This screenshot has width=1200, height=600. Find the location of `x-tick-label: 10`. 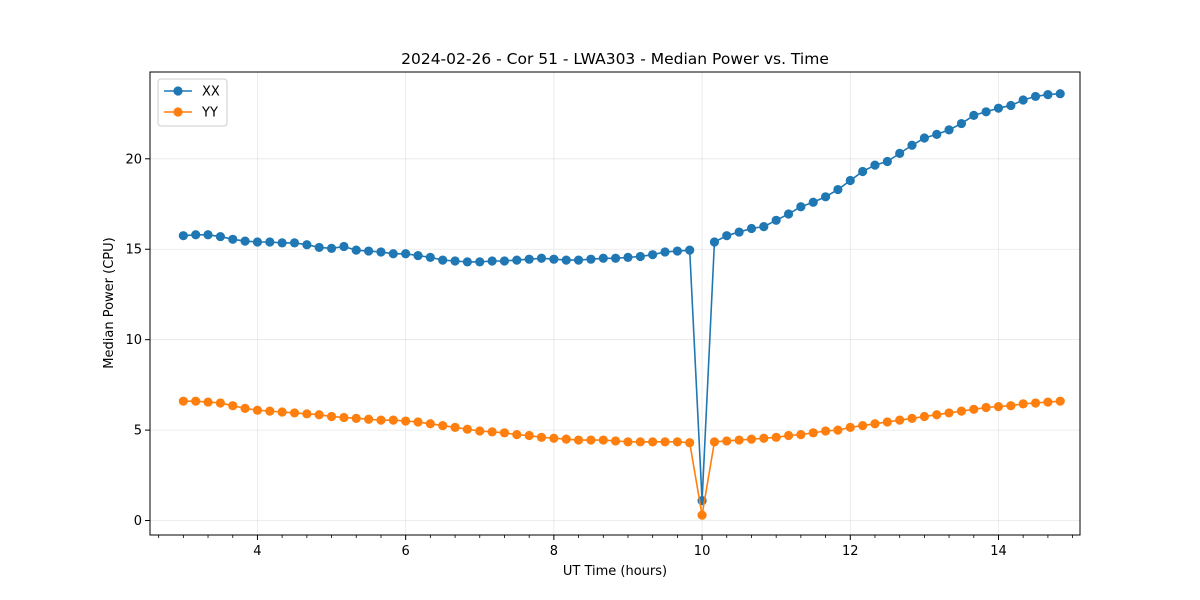

x-tick-label: 10 is located at coordinates (702, 551).